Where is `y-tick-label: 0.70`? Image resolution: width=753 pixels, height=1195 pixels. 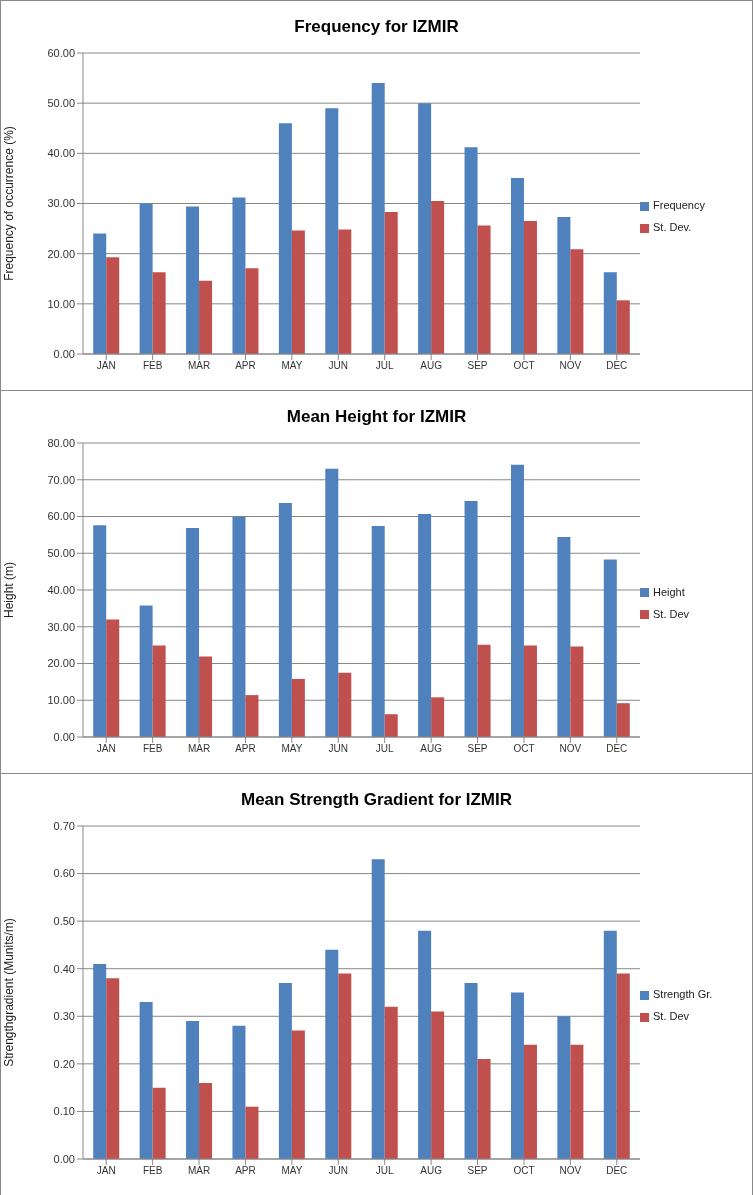 y-tick-label: 0.70 is located at coordinates (64, 825).